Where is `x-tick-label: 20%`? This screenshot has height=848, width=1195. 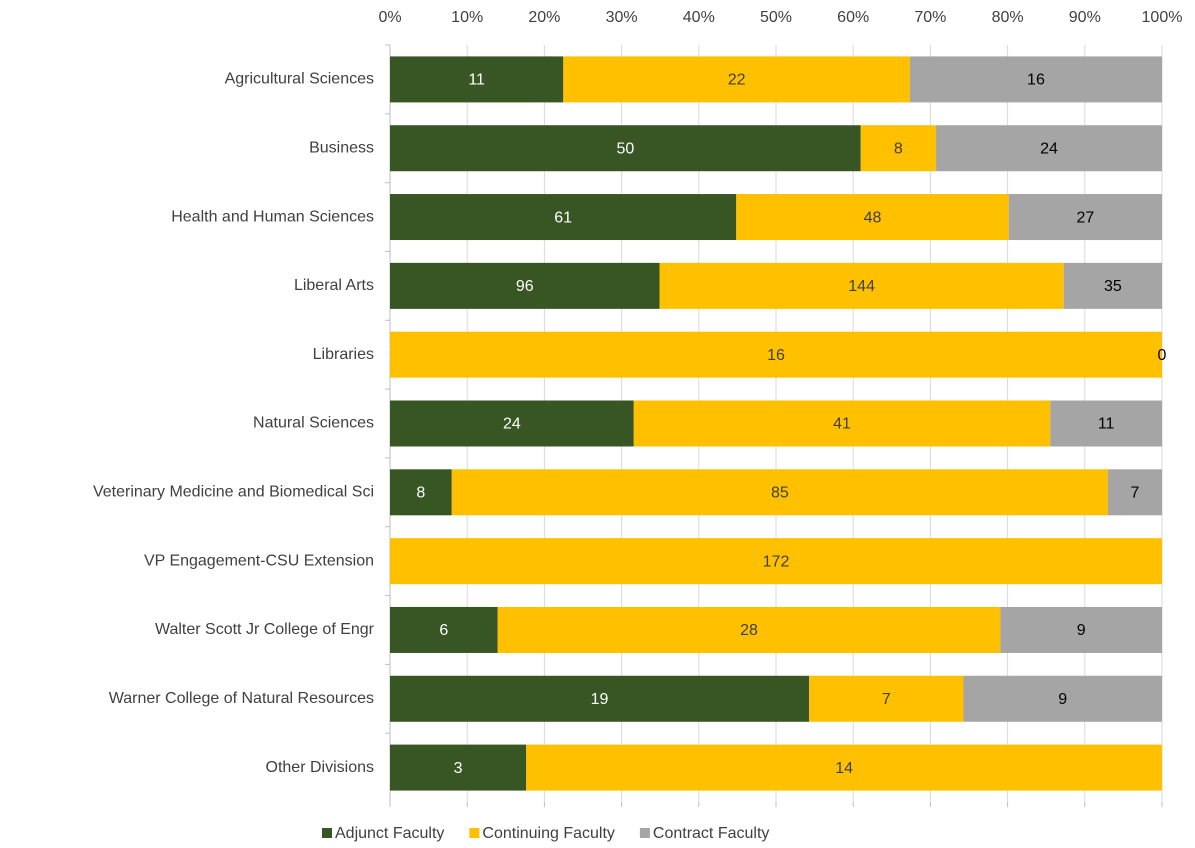
x-tick-label: 20% is located at coordinates (544, 17).